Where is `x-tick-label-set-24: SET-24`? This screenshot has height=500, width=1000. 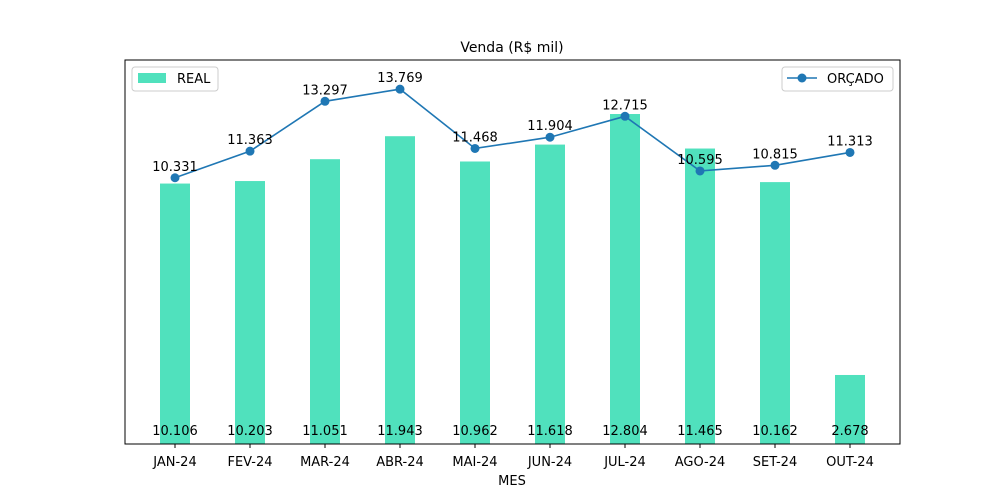
x-tick-label-set-24: SET-24 is located at coordinates (775, 462).